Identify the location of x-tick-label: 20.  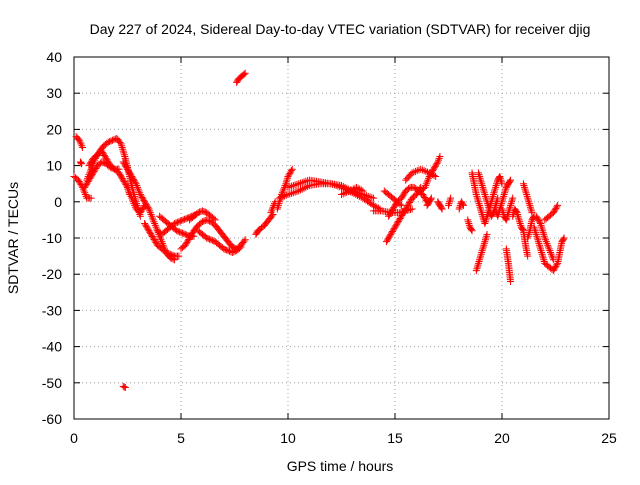
(502, 438).